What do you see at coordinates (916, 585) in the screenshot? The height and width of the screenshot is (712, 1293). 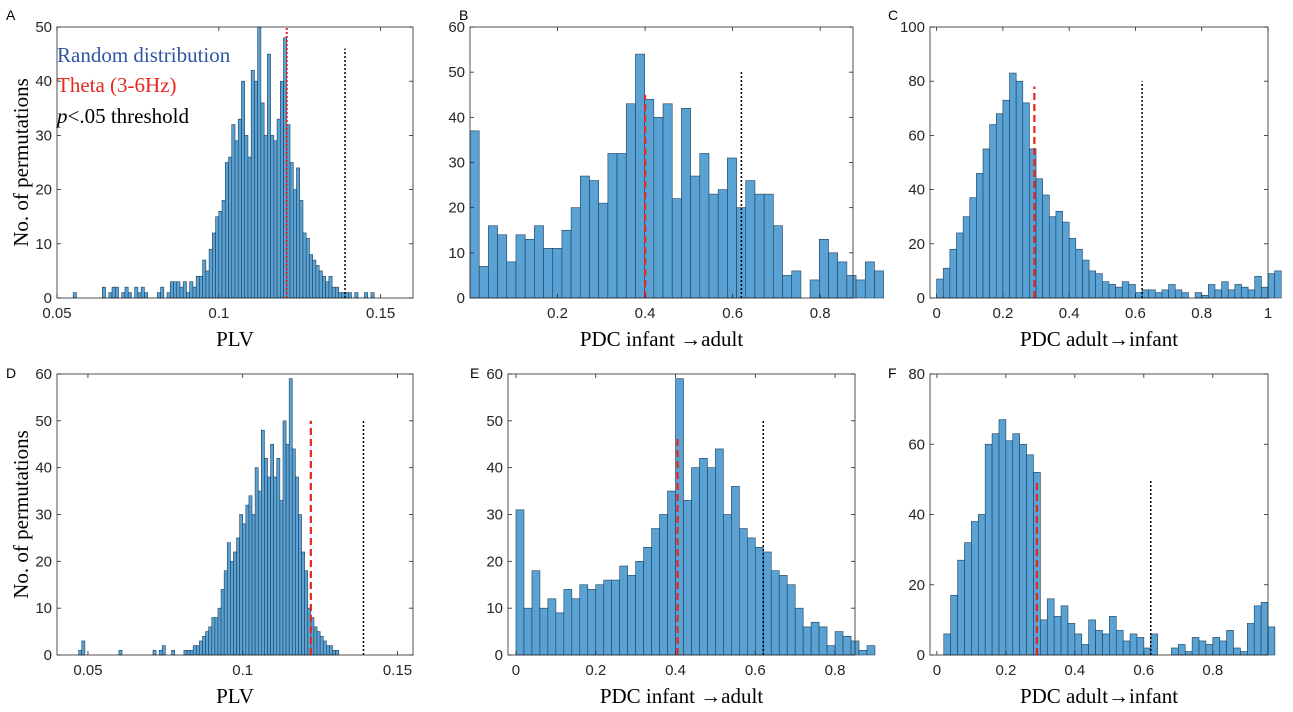 I see `y-tick-label: 20` at bounding box center [916, 585].